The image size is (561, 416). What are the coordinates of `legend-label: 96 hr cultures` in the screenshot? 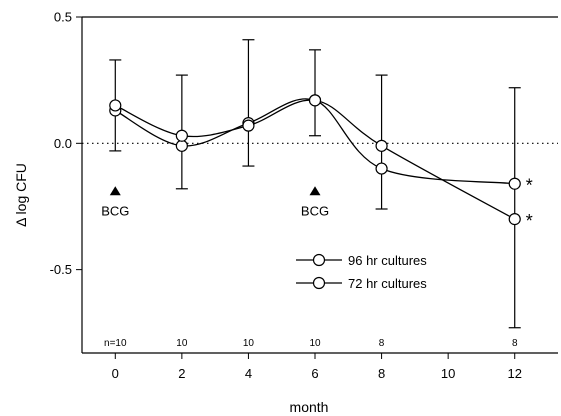 It's located at (387, 260).